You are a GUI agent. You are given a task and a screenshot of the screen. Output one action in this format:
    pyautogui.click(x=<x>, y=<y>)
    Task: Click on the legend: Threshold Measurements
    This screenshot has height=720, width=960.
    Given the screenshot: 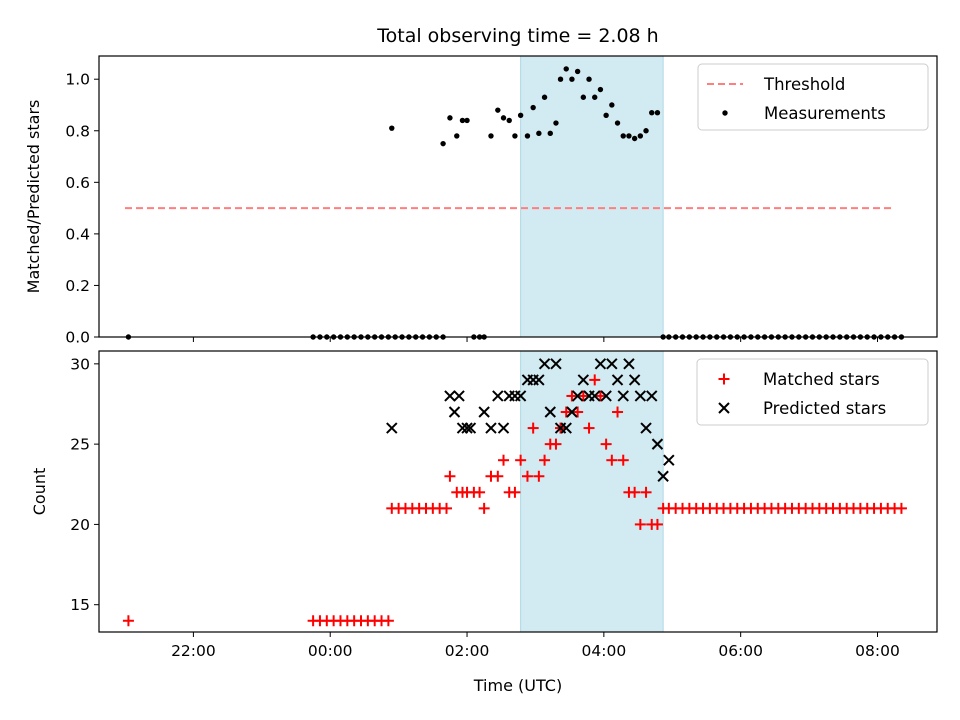 What is the action you would take?
    pyautogui.click(x=813, y=97)
    